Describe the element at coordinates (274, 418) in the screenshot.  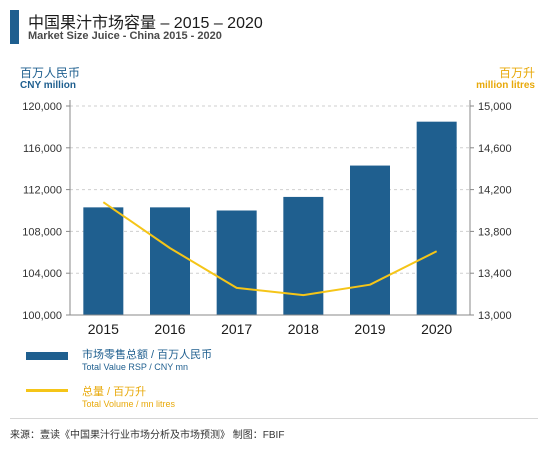
I see `footer-divider` at that location.